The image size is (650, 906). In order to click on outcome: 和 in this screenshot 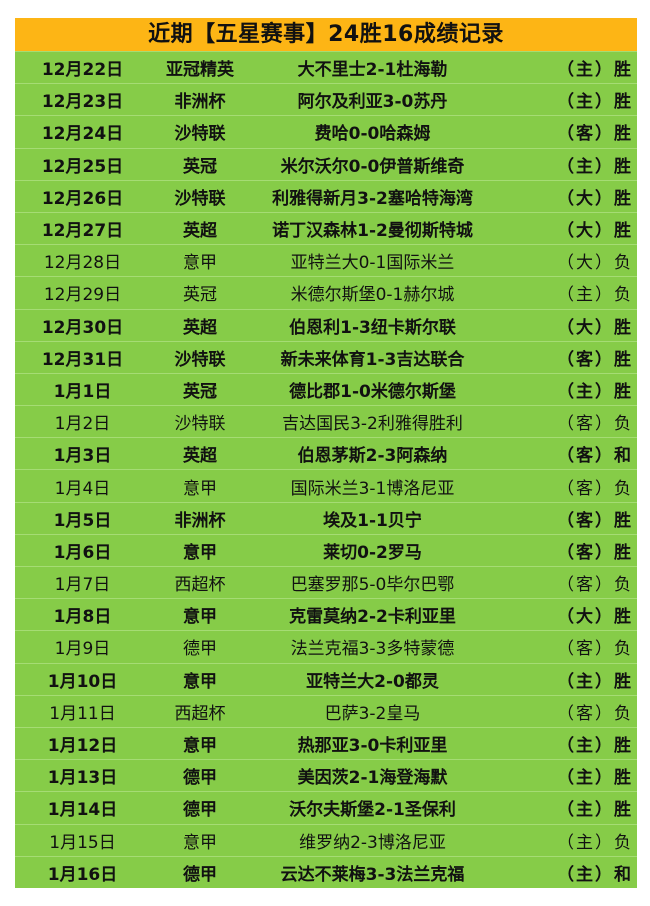, I will do `click(623, 874)`.